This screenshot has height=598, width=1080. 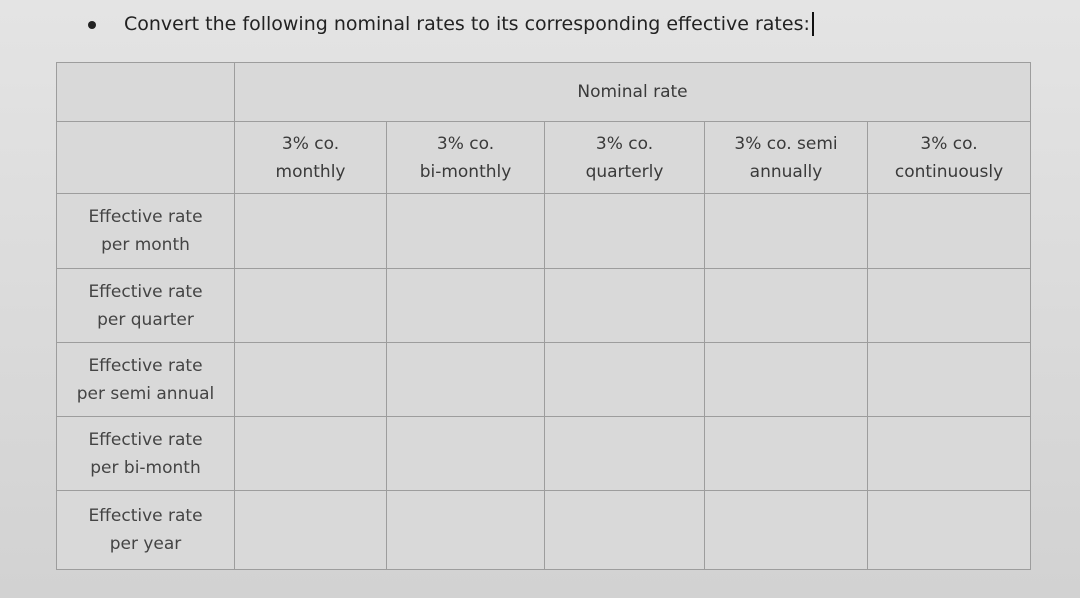 I want to click on column-header-line2: annually, so click(x=786, y=171).